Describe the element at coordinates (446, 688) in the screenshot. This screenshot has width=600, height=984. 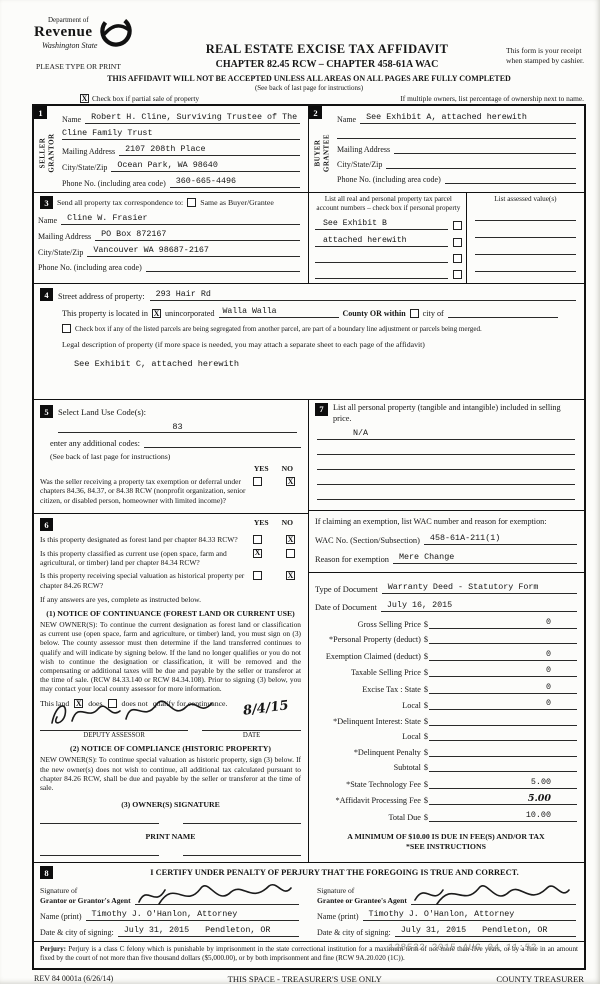
I see `fee-row: Excise Tax : State $ 0` at that location.